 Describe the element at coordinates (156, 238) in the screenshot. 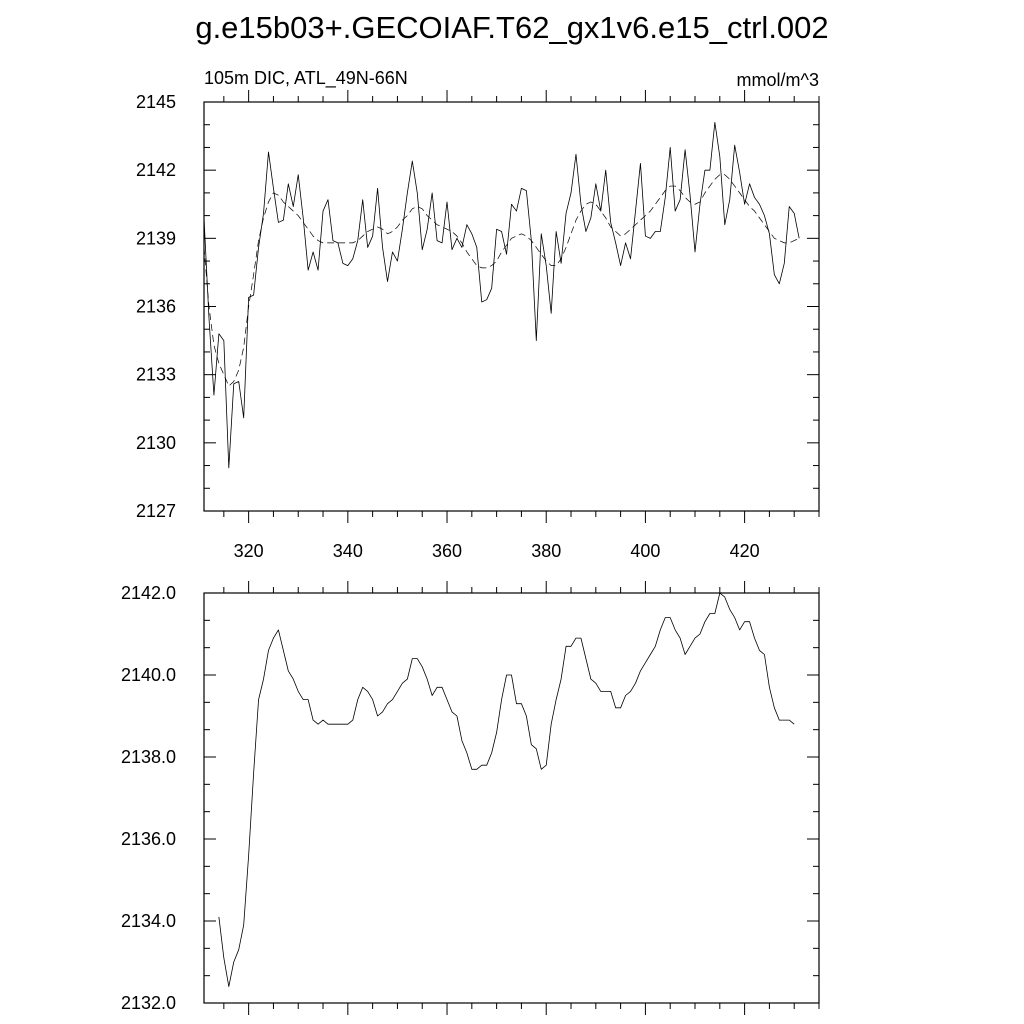

I see `top-ytick-label: 2139` at that location.